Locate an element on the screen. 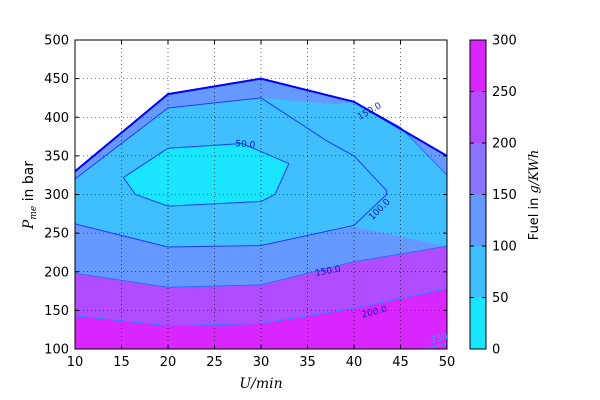 The image size is (600, 400). colorbar-tick-label-50: 50 is located at coordinates (500, 298).